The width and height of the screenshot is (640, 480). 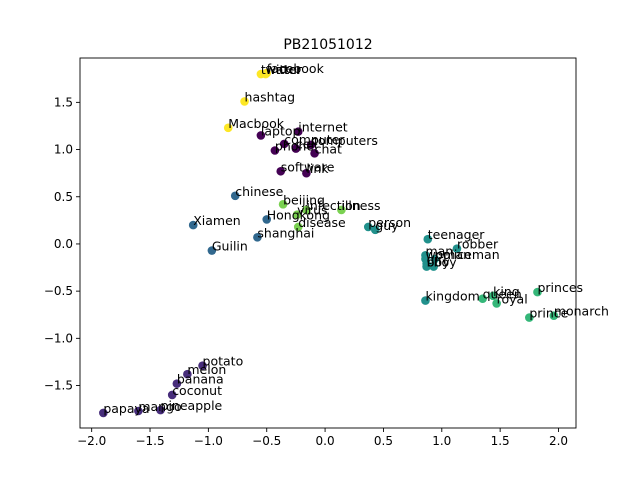 I want to click on point-label: teenager, so click(x=456, y=234).